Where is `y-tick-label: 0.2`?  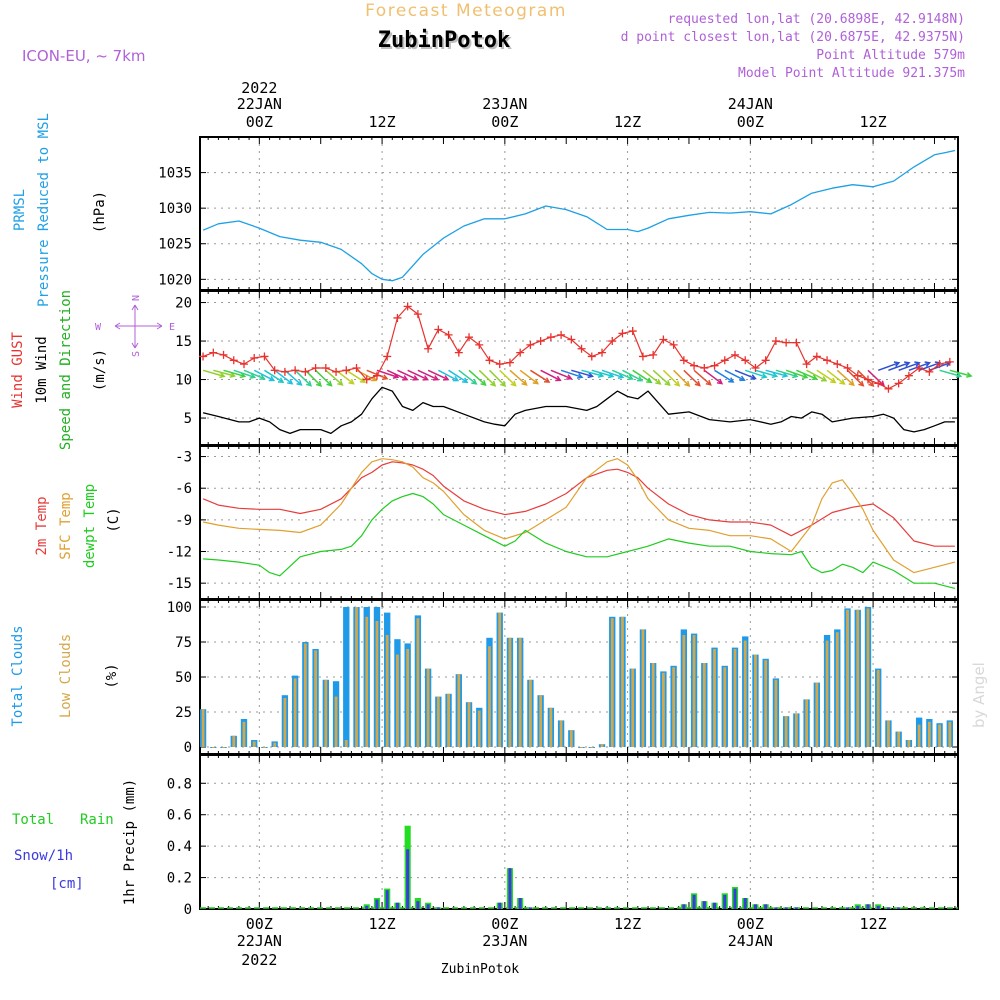 y-tick-label: 0.2 is located at coordinates (179, 879).